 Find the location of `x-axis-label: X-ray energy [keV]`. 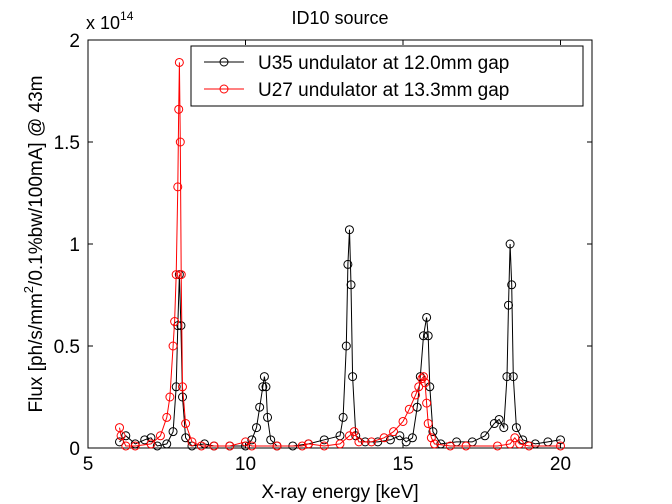

x-axis-label: X-ray energy [keV] is located at coordinates (339, 492).